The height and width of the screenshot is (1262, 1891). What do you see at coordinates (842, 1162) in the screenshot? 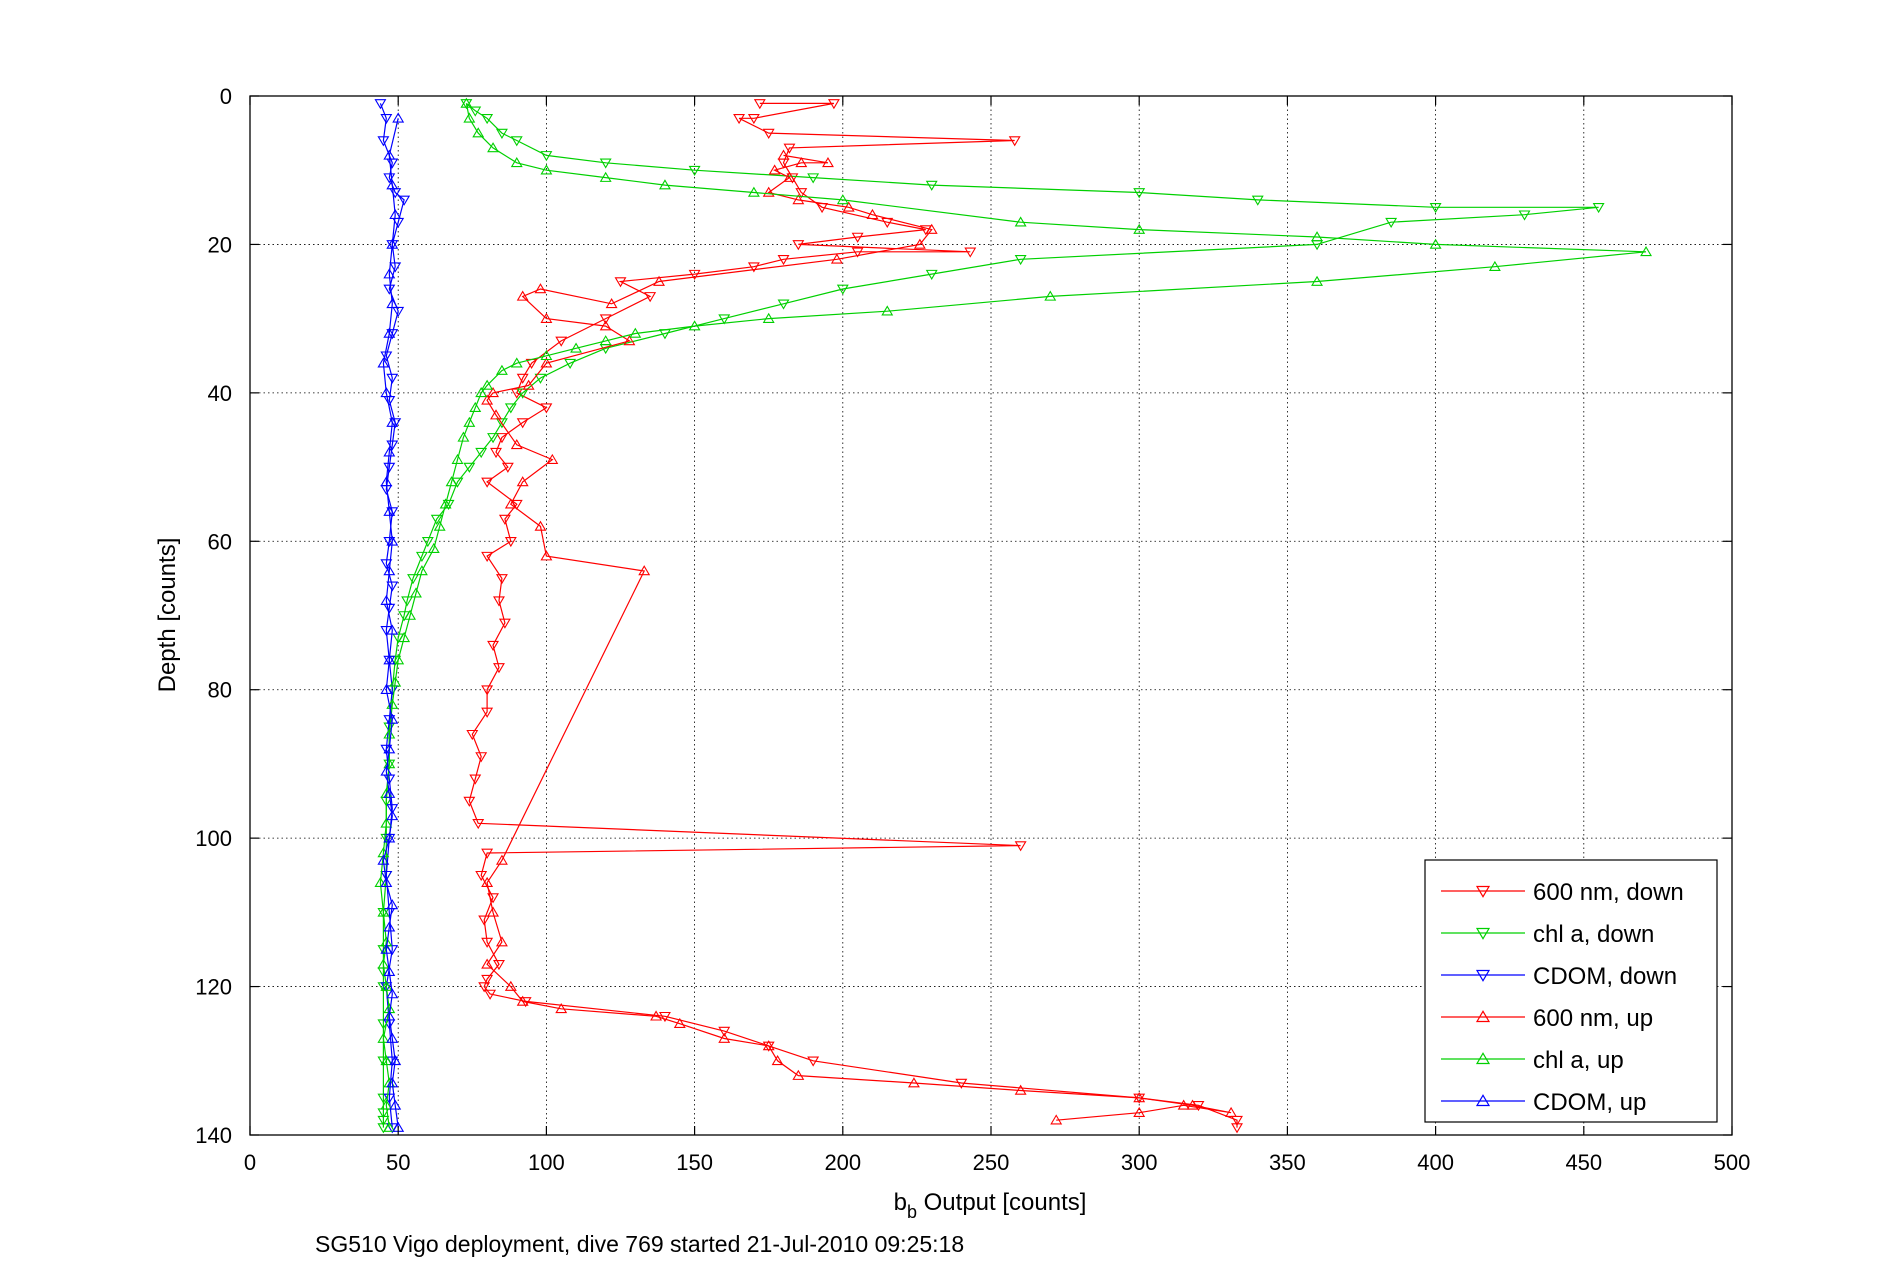
I see `x-tick-label: 200` at bounding box center [842, 1162].